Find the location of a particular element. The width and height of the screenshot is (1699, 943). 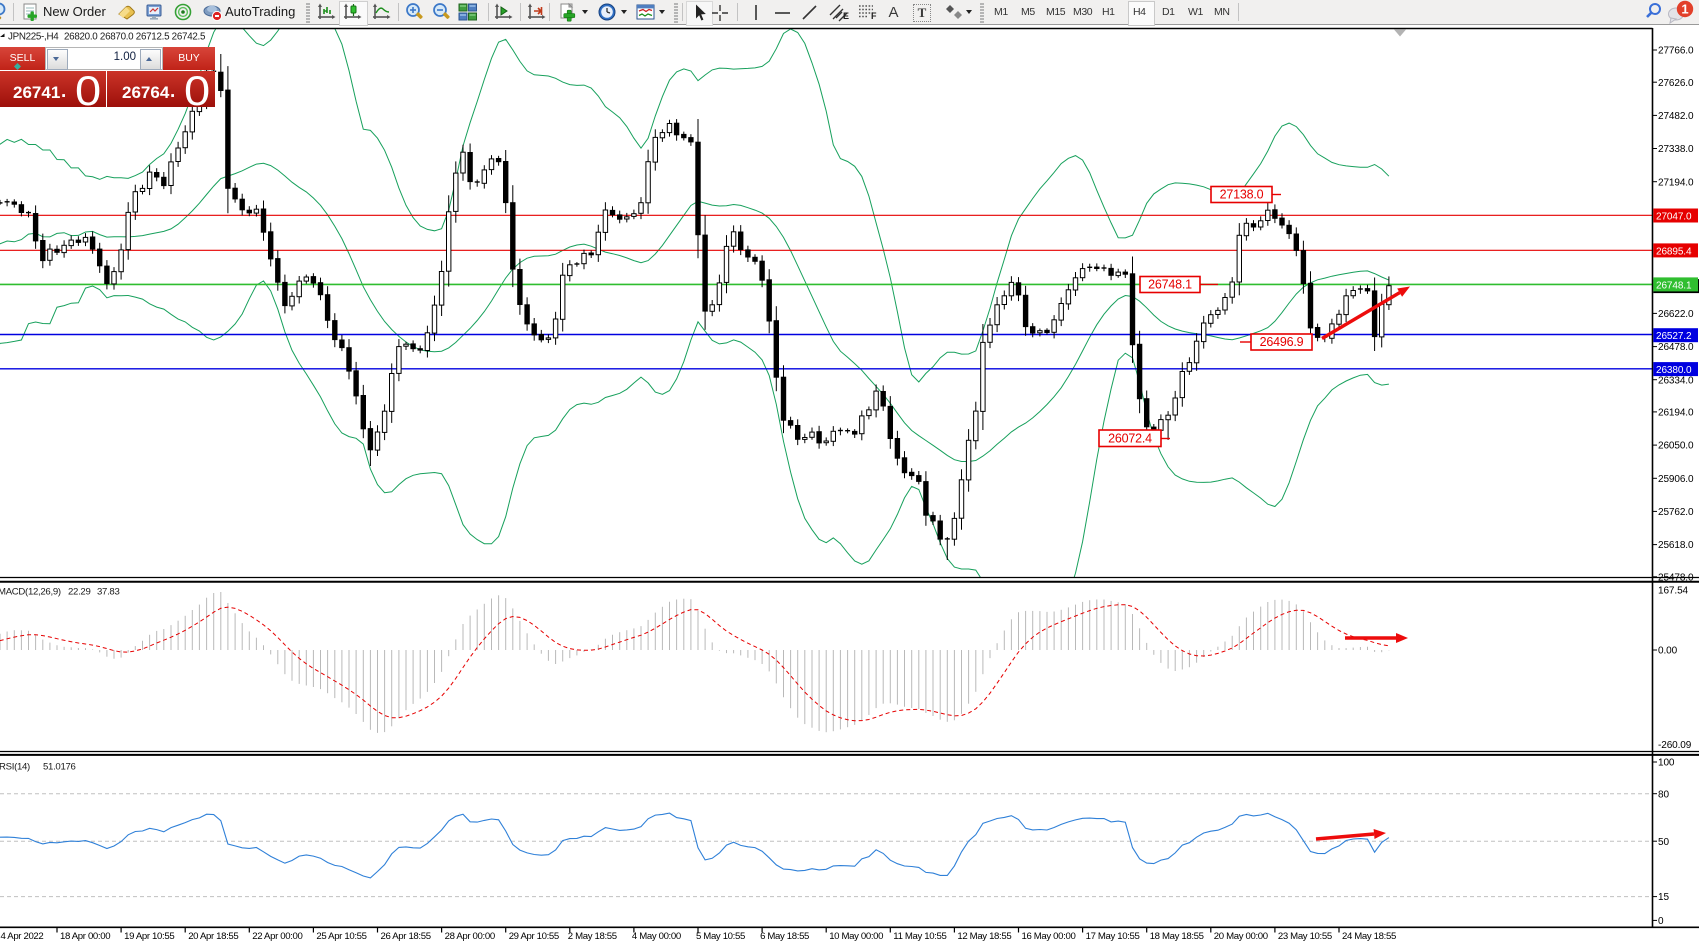

svg-text: 6 May 18:55 is located at coordinates (784, 936).